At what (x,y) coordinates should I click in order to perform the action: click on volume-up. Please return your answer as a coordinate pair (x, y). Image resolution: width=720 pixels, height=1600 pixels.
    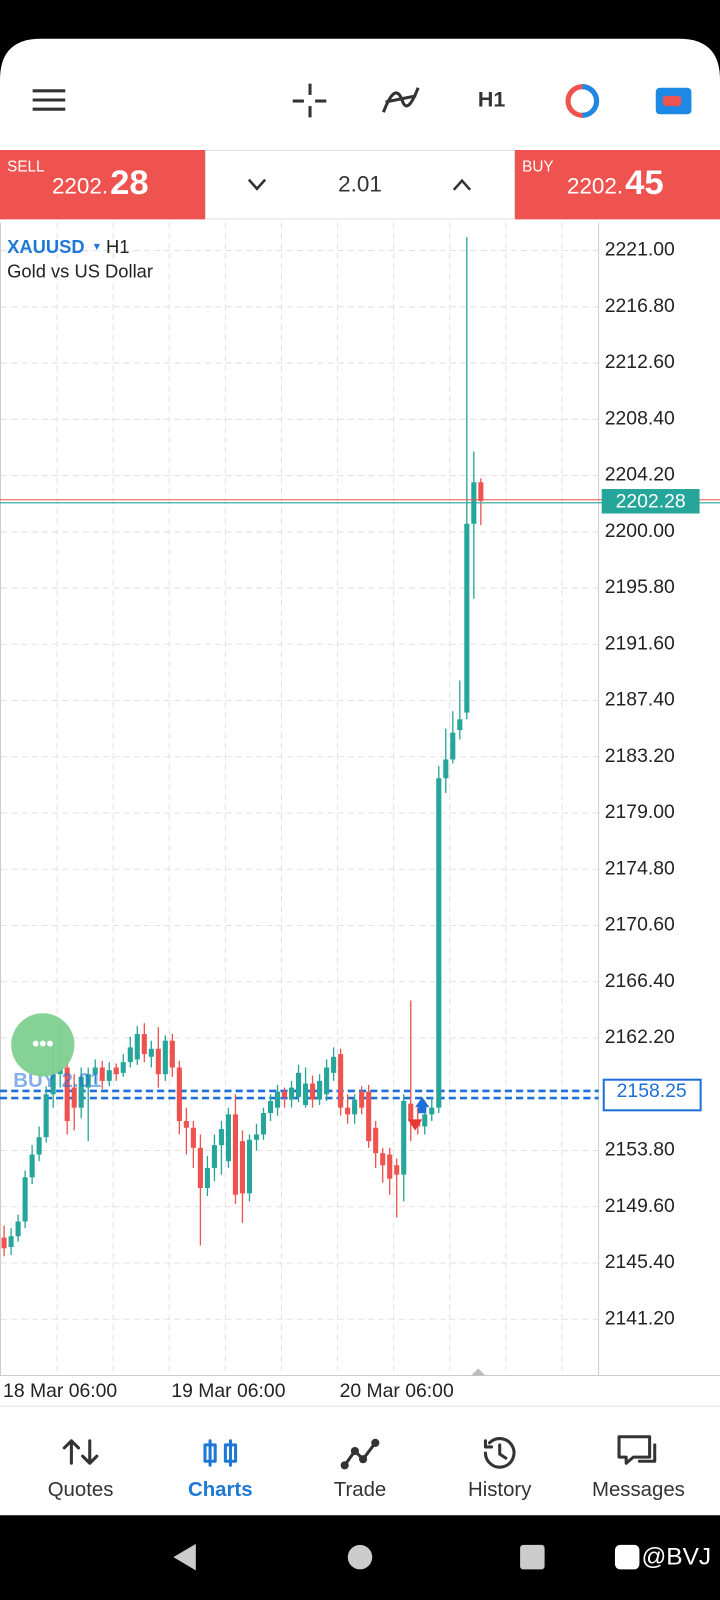
    Looking at the image, I should click on (462, 184).